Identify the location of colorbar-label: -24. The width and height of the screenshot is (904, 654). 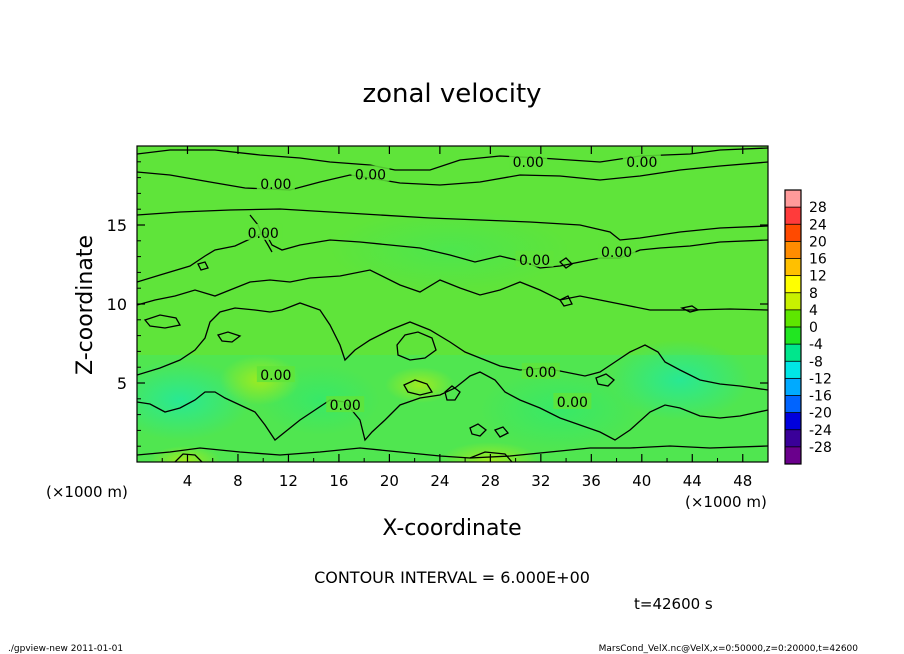
(820, 431).